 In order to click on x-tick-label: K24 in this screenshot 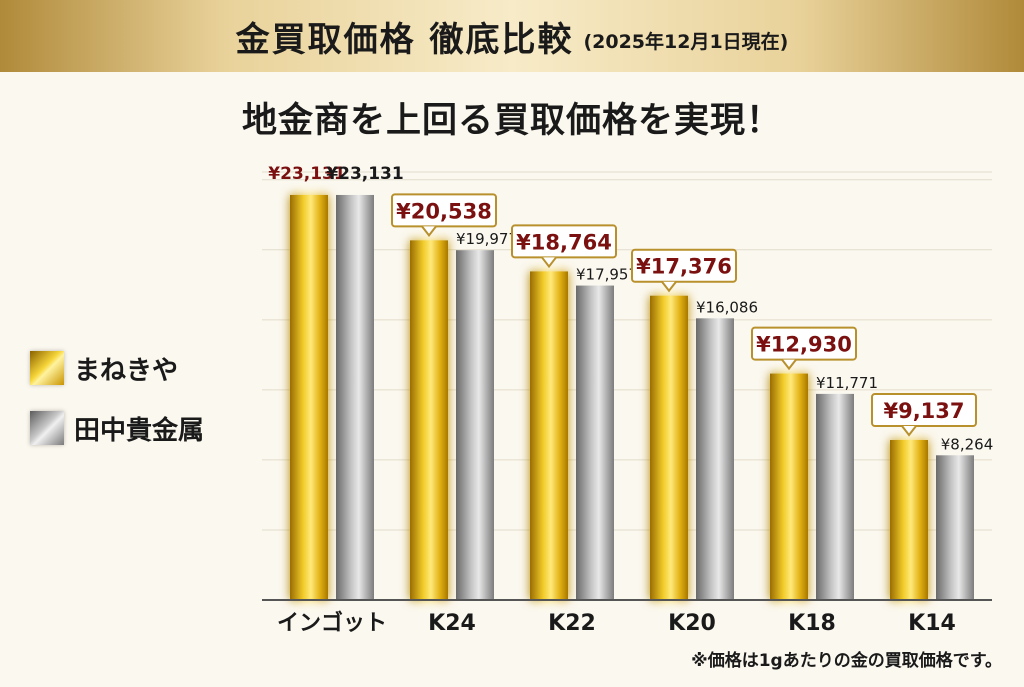, I will do `click(452, 623)`.